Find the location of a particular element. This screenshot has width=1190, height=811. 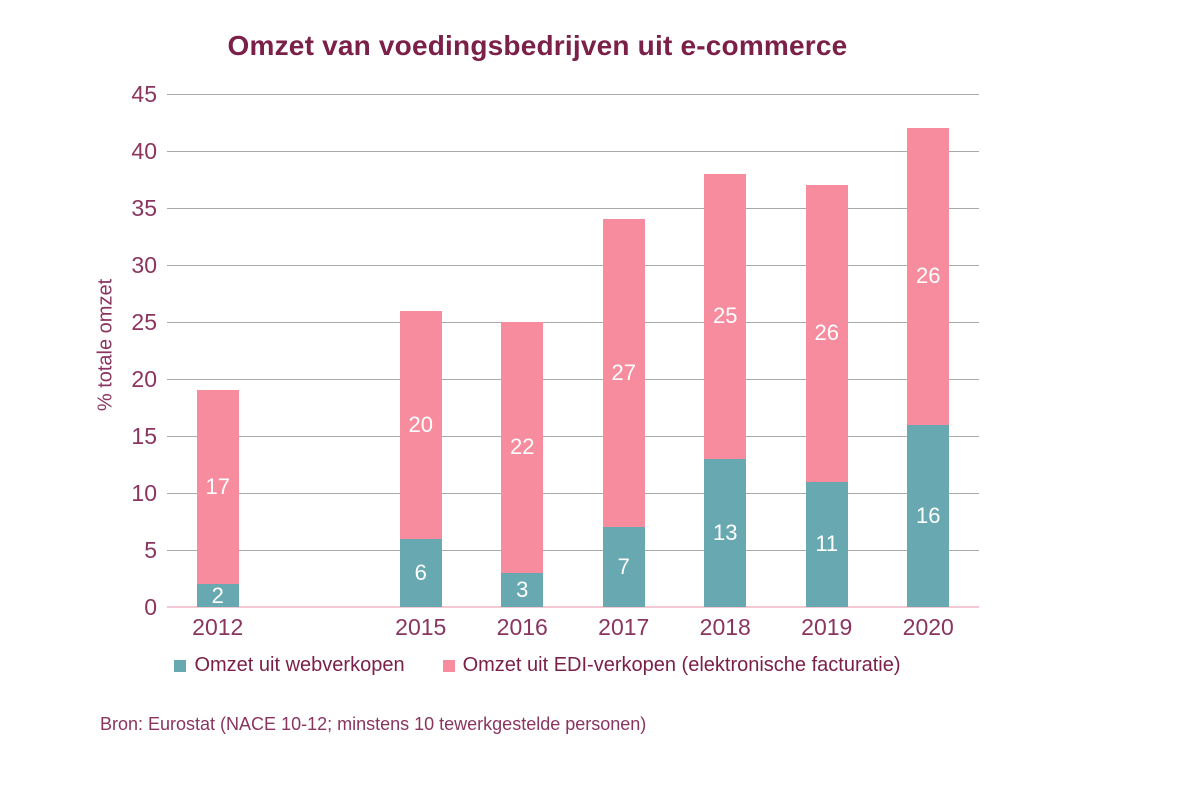

bar-segment: 16 is located at coordinates (928, 515).